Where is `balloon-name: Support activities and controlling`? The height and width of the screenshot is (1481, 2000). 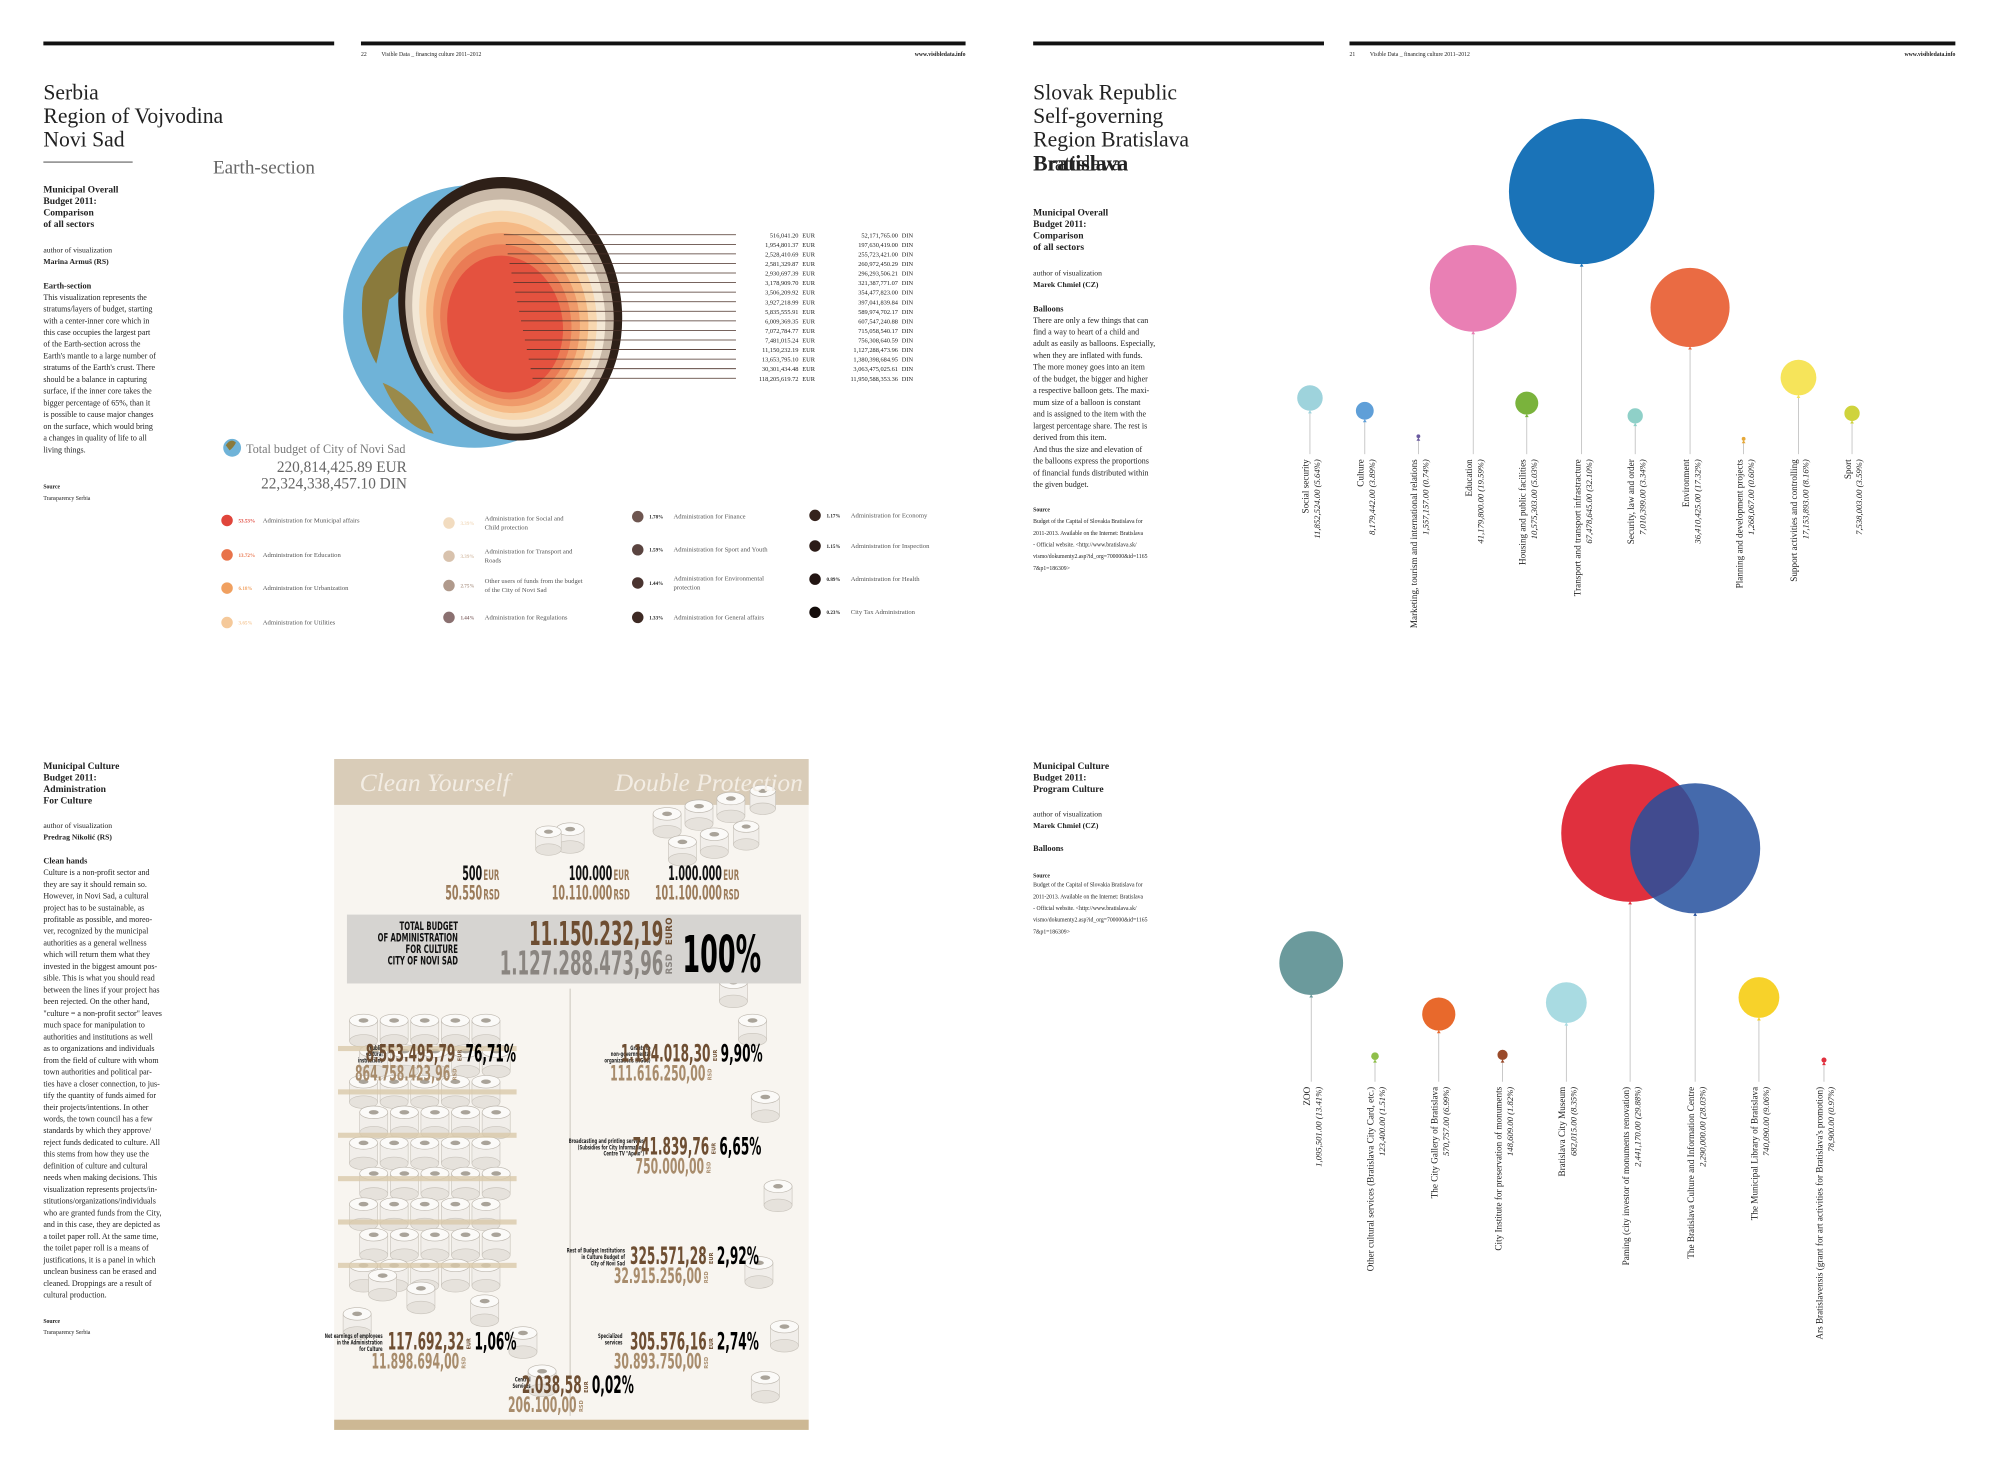
balloon-name: Support activities and controlling is located at coordinates (1794, 520).